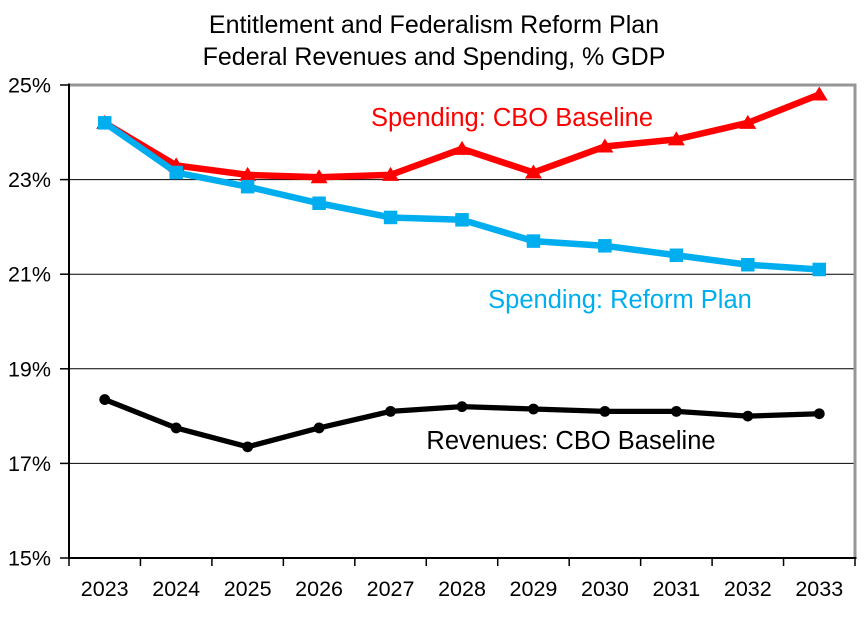 This screenshot has width=868, height=617. I want to click on x-tick-label: 2026, so click(319, 589).